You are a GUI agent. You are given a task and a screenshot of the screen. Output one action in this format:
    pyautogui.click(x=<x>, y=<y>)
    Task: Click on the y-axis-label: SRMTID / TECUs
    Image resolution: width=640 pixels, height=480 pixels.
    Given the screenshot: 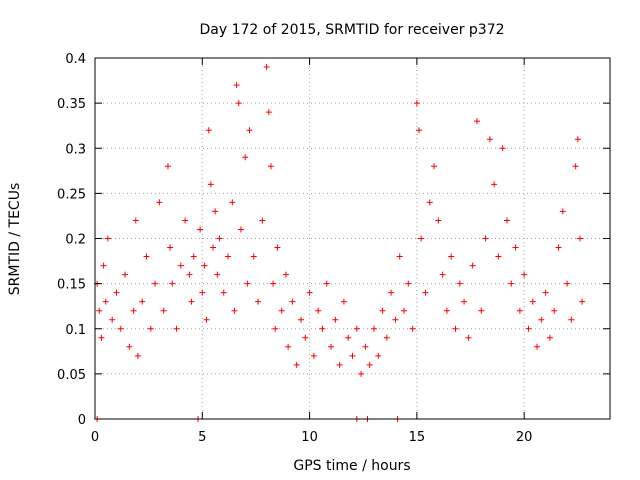 What is the action you would take?
    pyautogui.click(x=15, y=239)
    